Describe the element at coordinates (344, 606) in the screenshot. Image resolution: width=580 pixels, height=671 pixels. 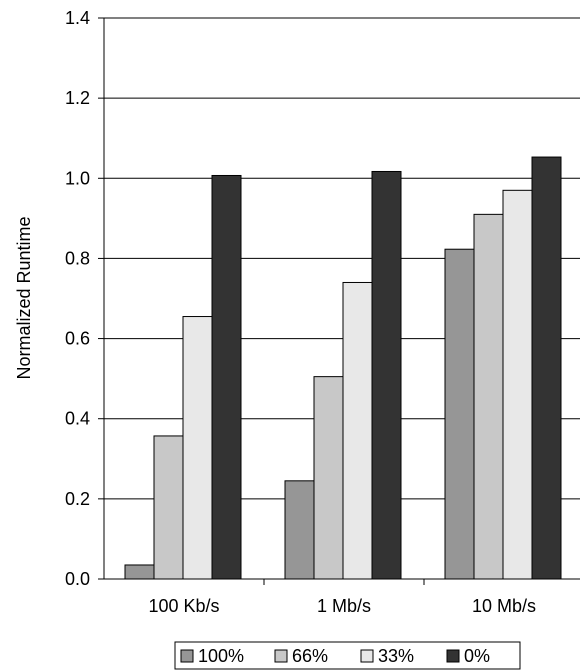
I see `x-tick-label: 1 Mb/s` at that location.